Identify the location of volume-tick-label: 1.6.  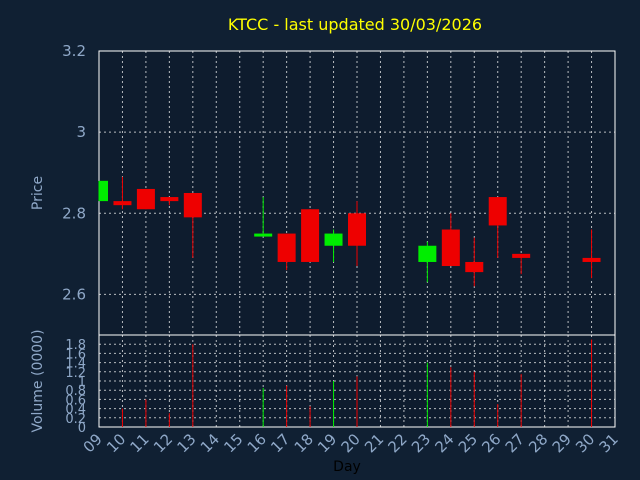
(75, 354).